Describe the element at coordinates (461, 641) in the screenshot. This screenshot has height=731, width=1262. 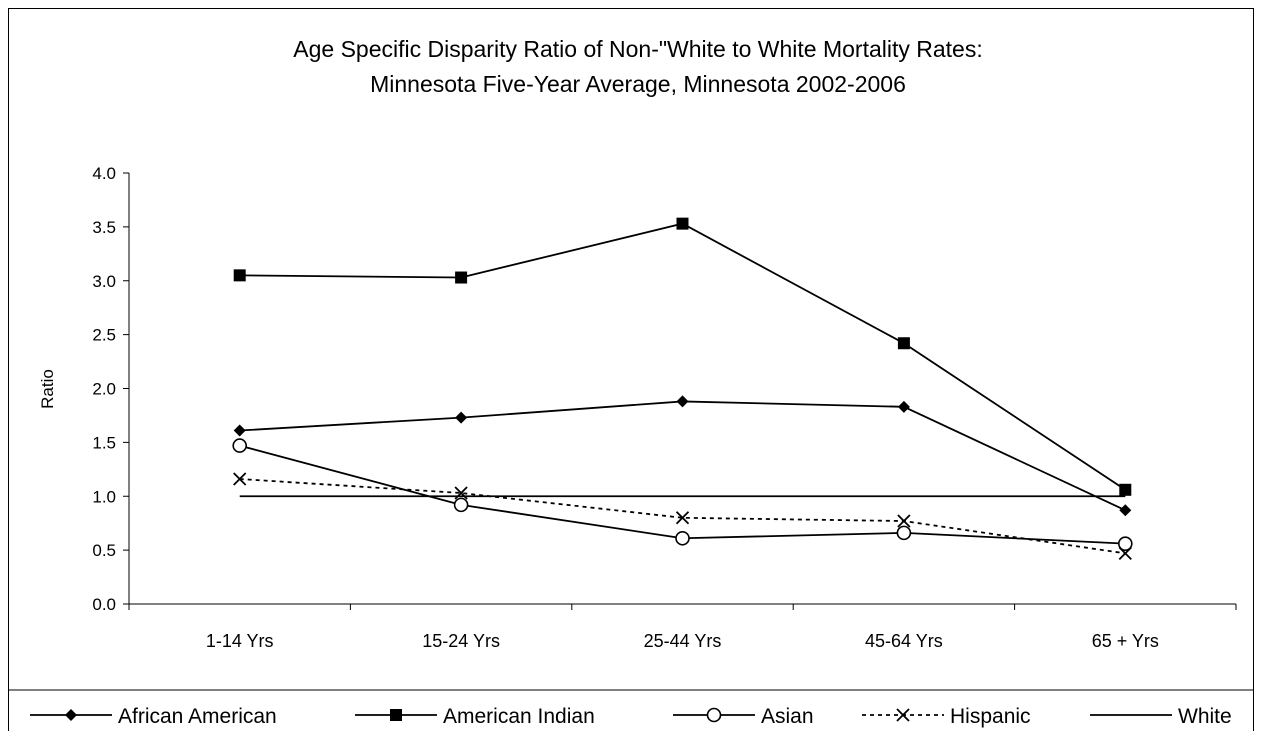
I see `x-tick-label: 15-24 Yrs` at that location.